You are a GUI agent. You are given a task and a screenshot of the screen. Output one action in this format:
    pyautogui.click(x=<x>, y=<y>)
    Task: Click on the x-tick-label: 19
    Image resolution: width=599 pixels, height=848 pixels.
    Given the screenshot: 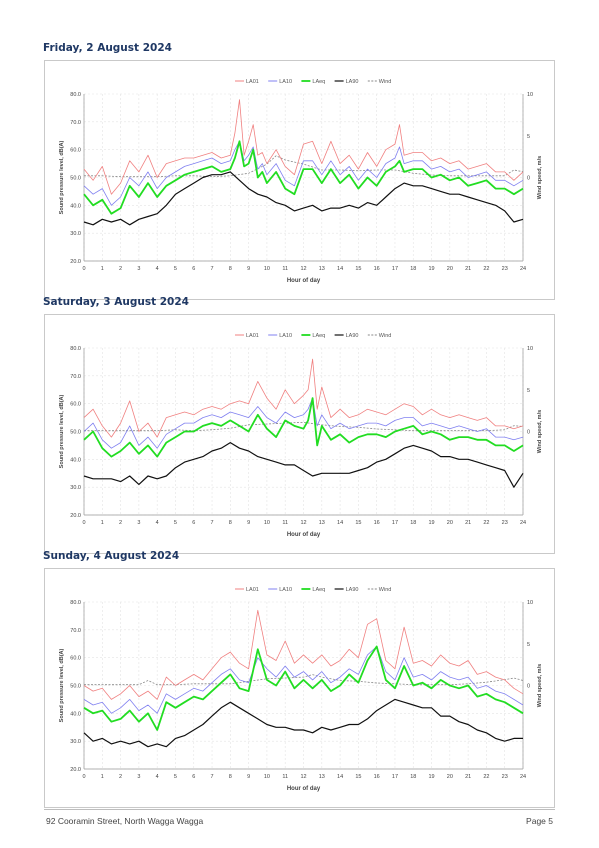 What is the action you would take?
    pyautogui.click(x=431, y=269)
    